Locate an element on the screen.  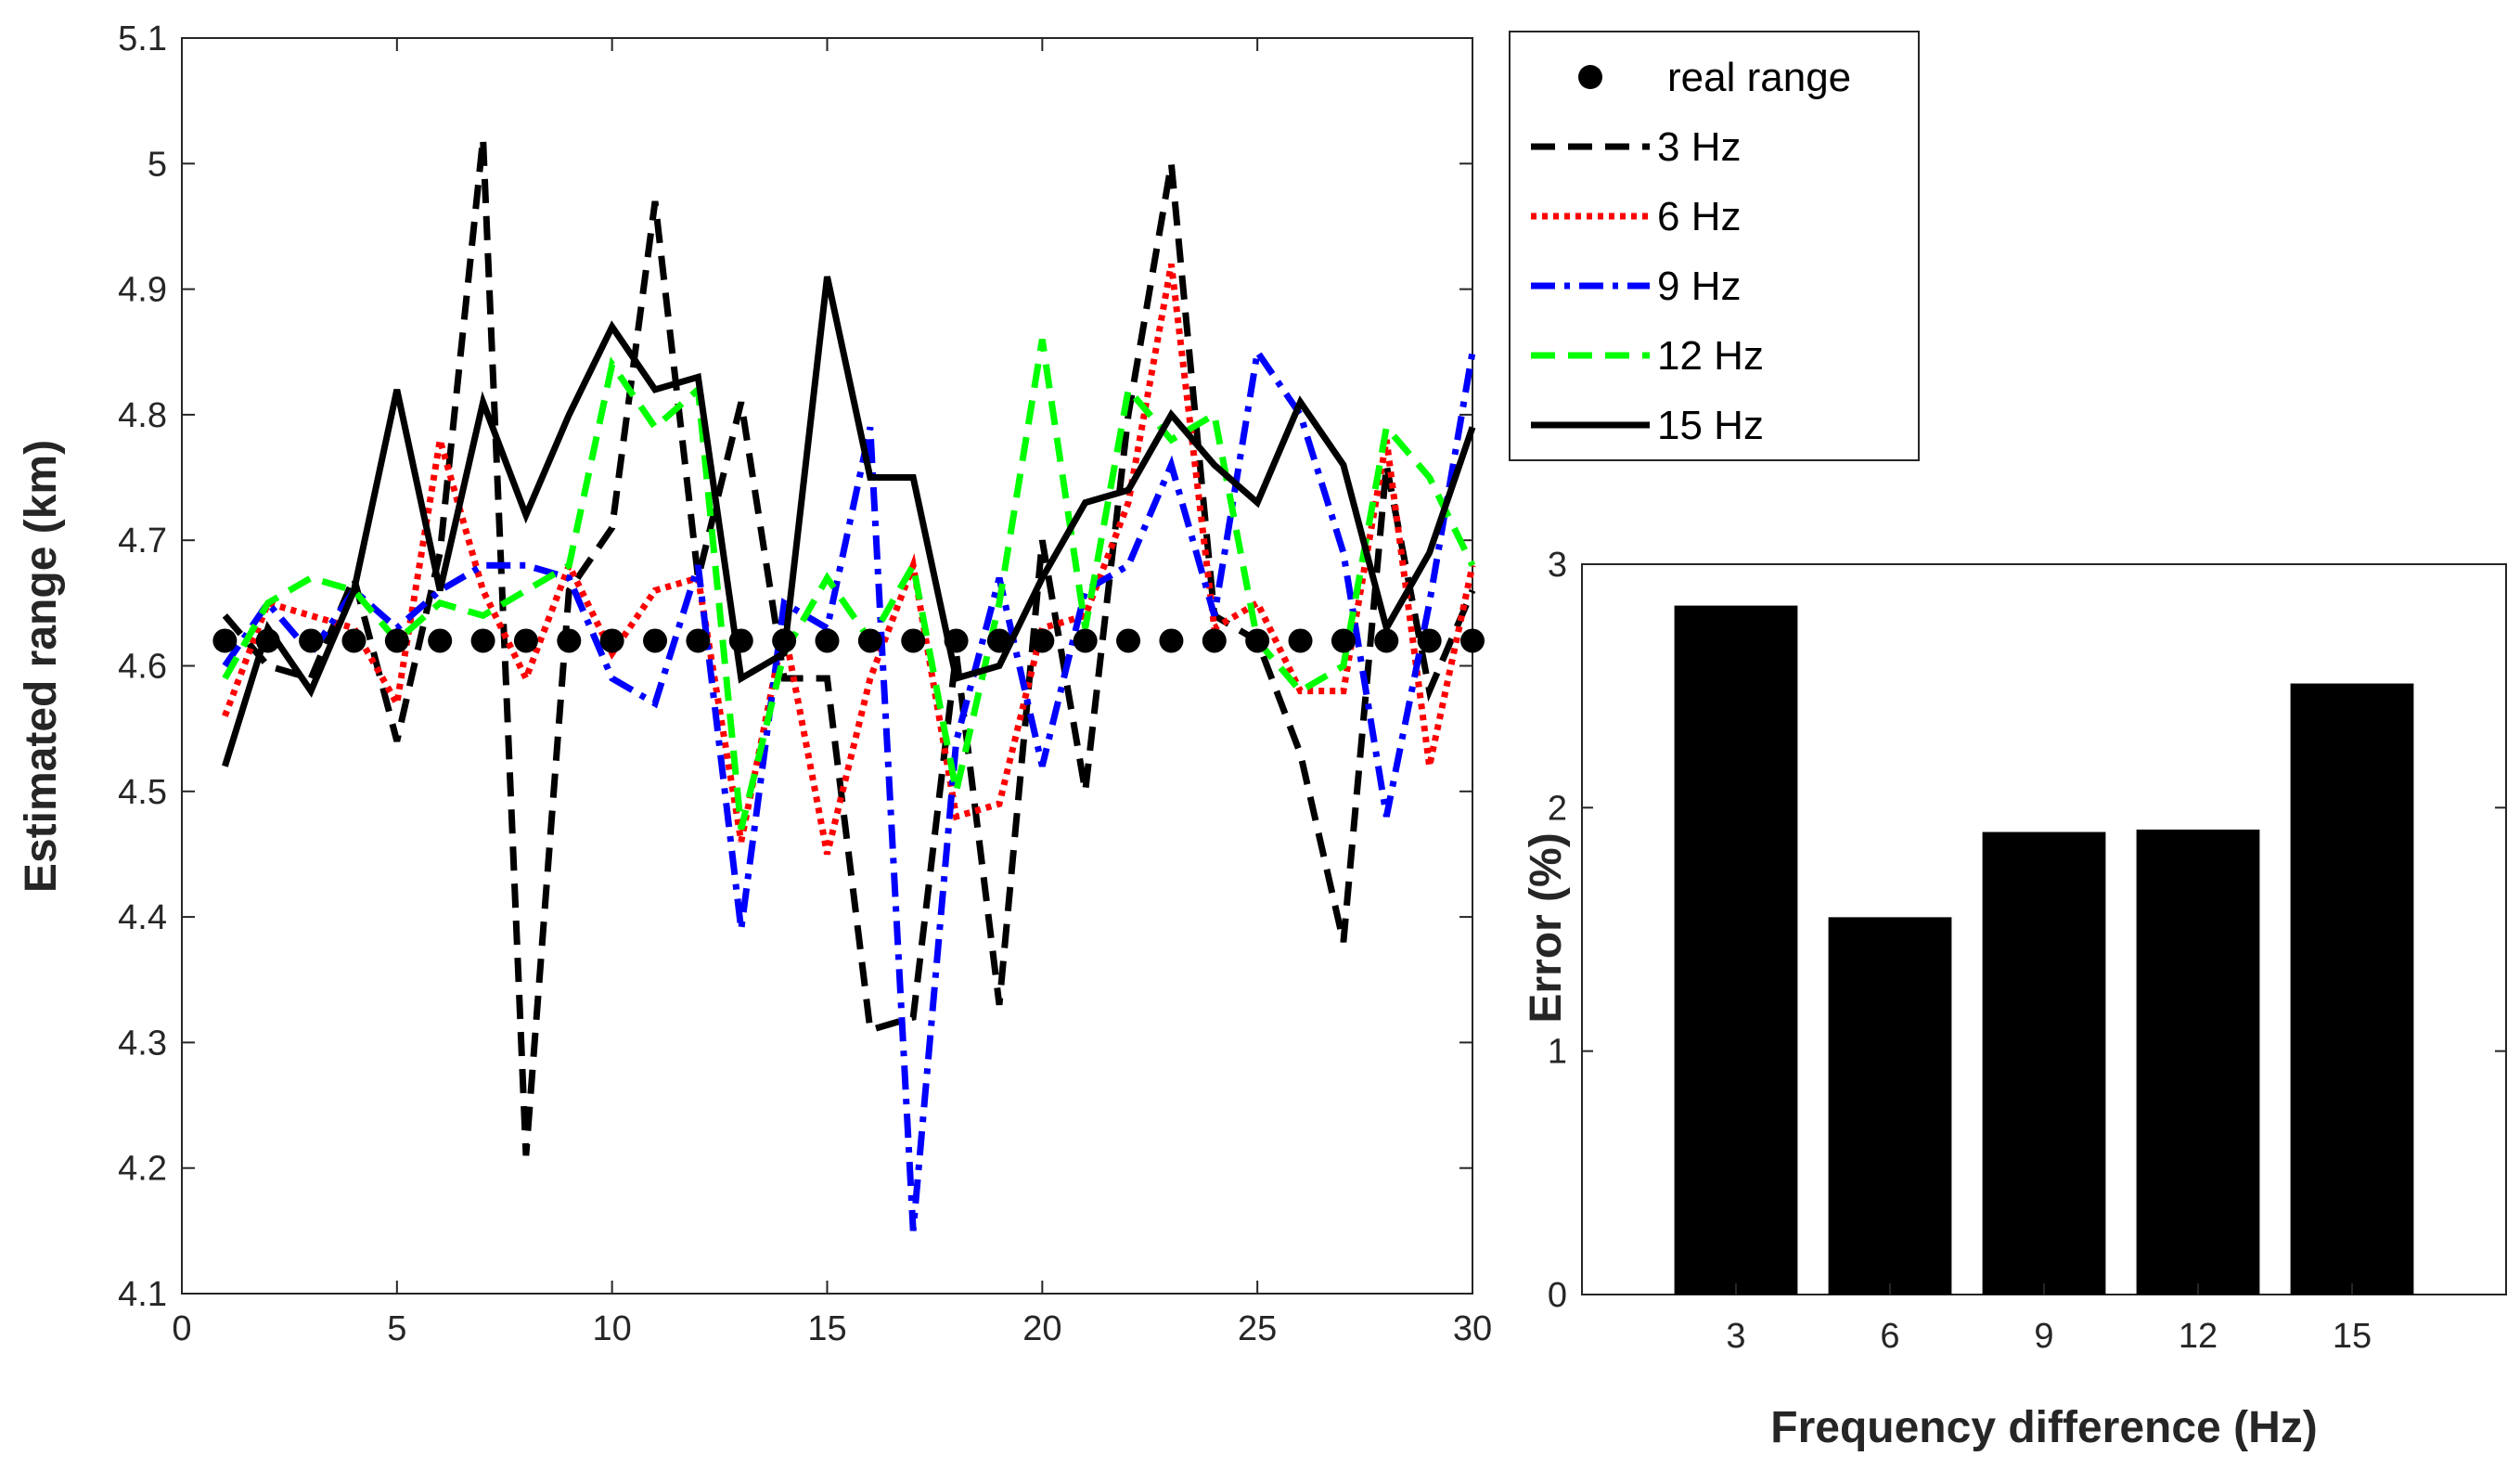
legend-label-15-hz: 15 Hz is located at coordinates (1710, 426).